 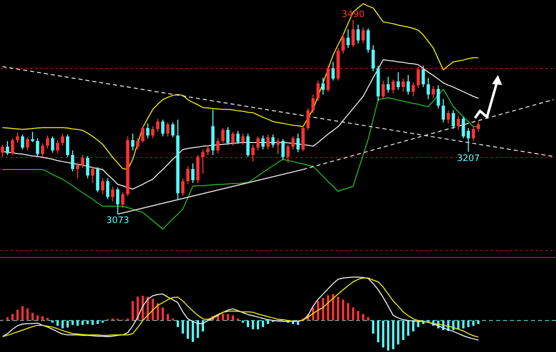 What do you see at coordinates (118, 221) in the screenshot?
I see `annotation: 3073` at bounding box center [118, 221].